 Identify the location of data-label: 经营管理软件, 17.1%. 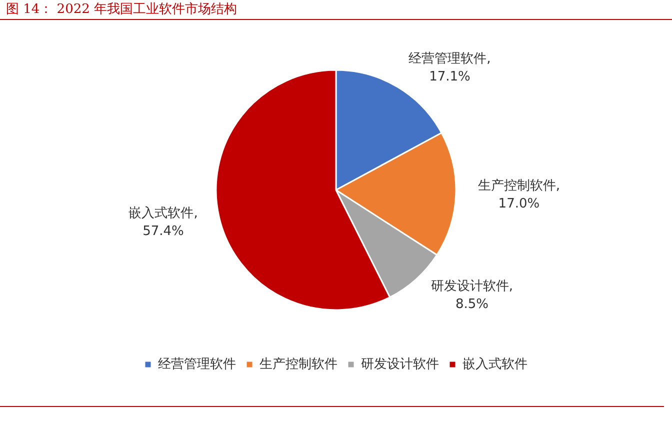
(449, 67).